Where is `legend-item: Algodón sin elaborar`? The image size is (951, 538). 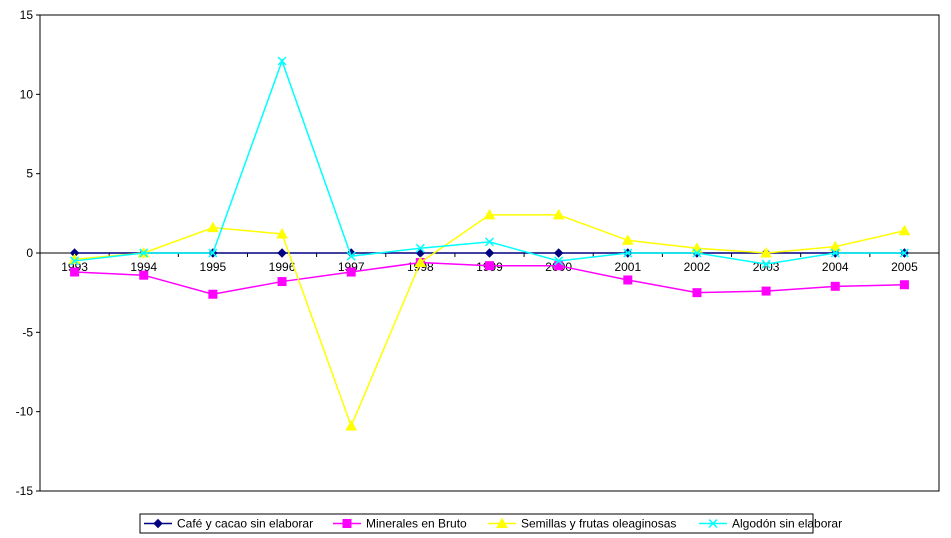
legend-item: Algodón sin elaborar is located at coordinates (770, 524).